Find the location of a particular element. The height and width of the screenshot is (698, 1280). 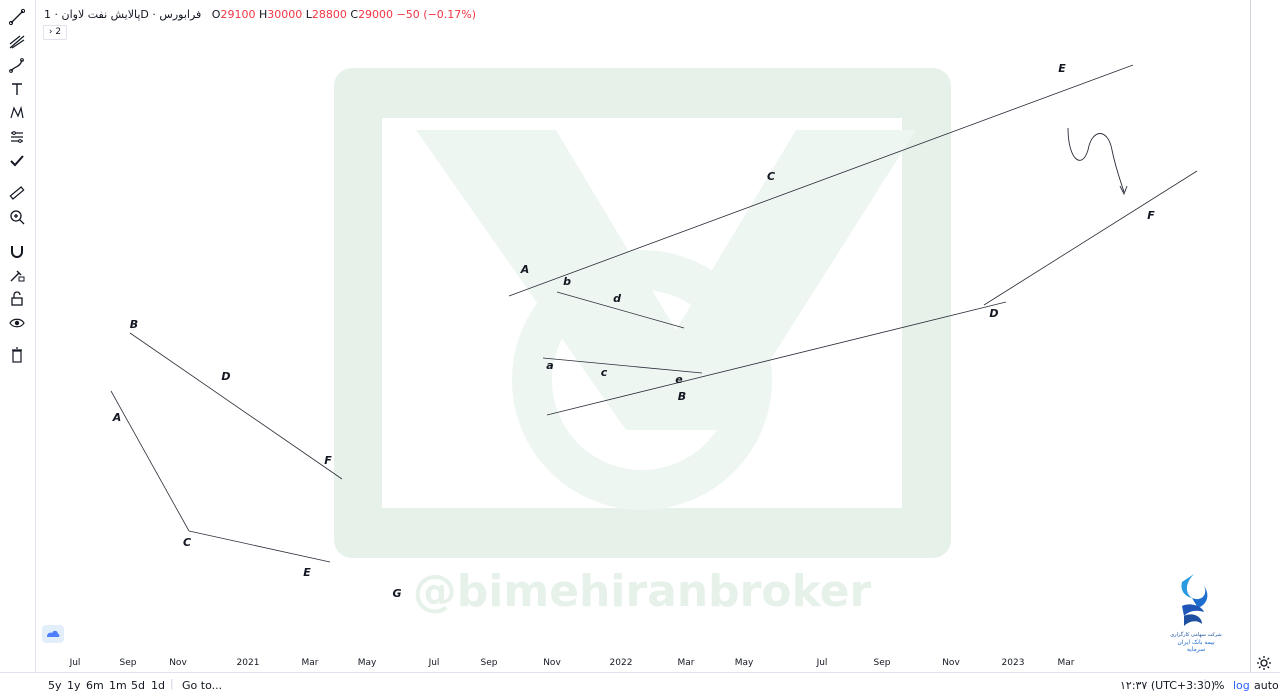

x-tick-label: 2021 is located at coordinates (248, 663).